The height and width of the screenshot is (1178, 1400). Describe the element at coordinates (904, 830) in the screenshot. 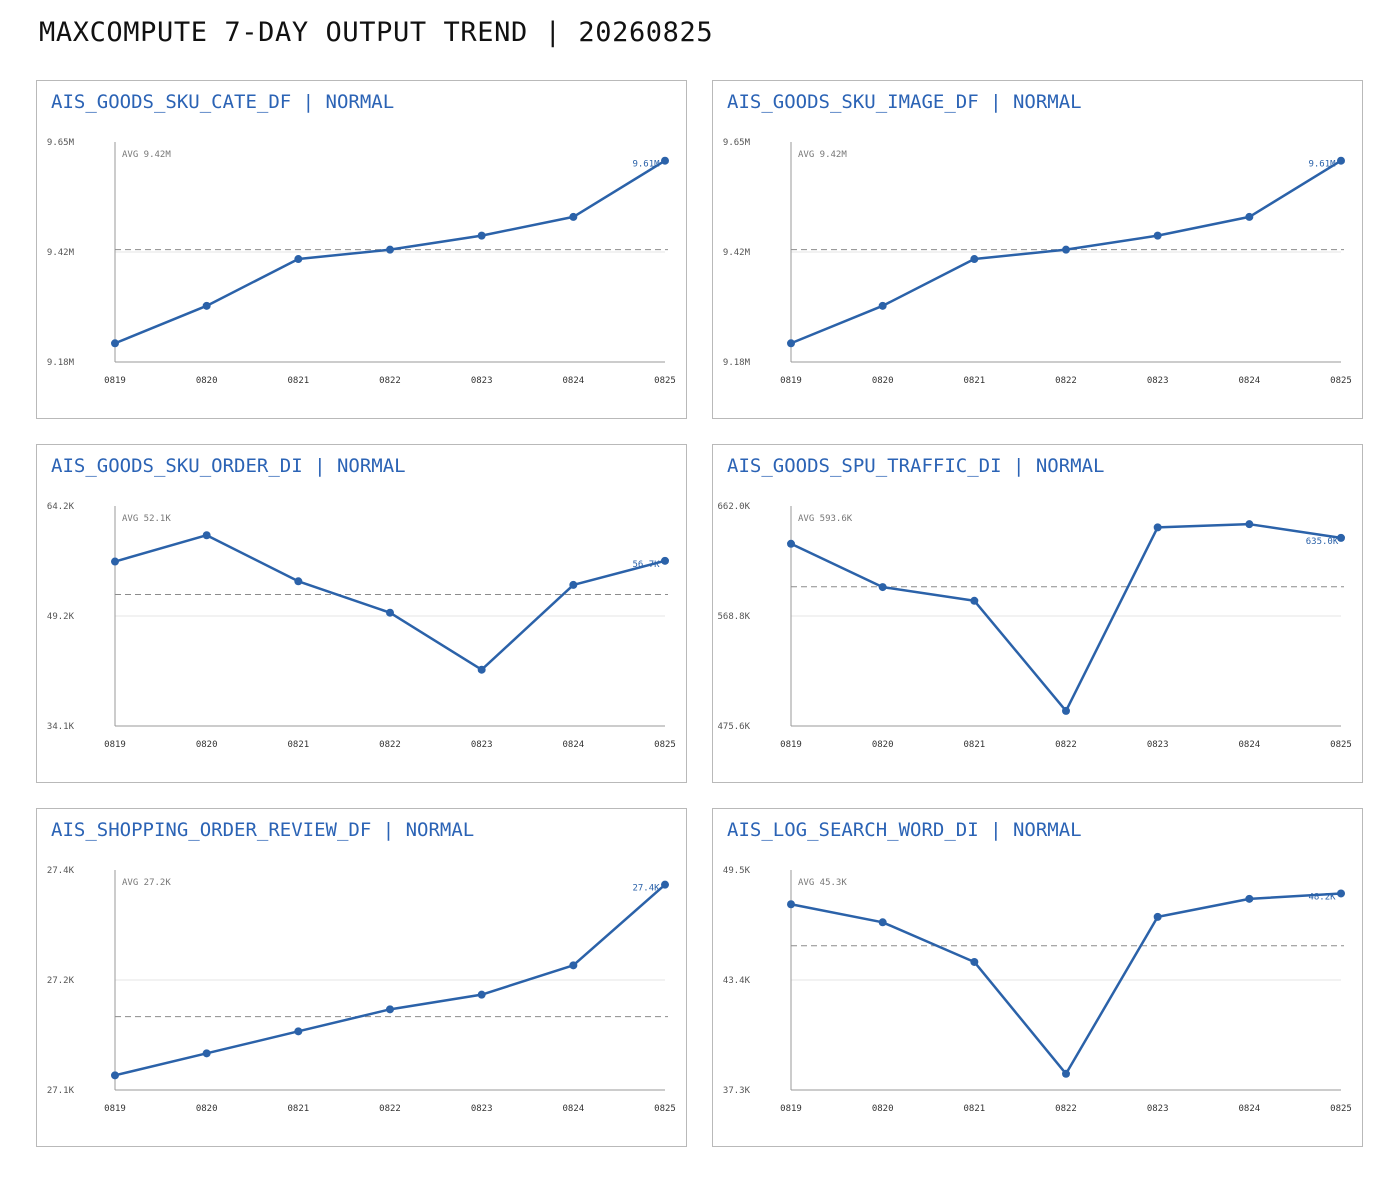

I see `chart-title: AIS_LOG_SEARCH_WORD_DI | NORMAL` at that location.